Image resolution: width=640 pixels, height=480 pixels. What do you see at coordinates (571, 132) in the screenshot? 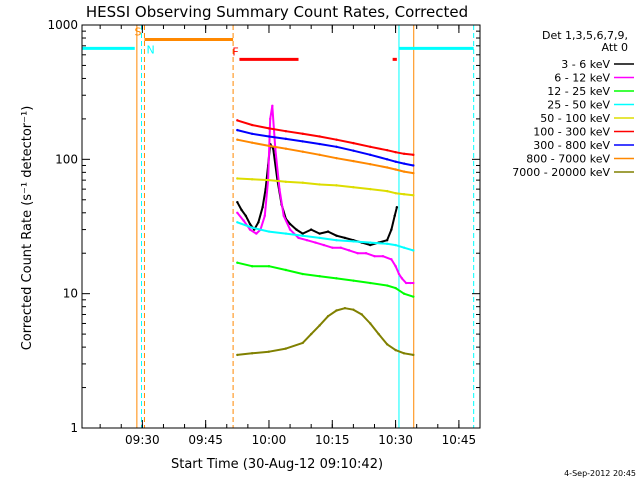
I see `legend-label-5: 100 - 300 keV` at bounding box center [571, 132].